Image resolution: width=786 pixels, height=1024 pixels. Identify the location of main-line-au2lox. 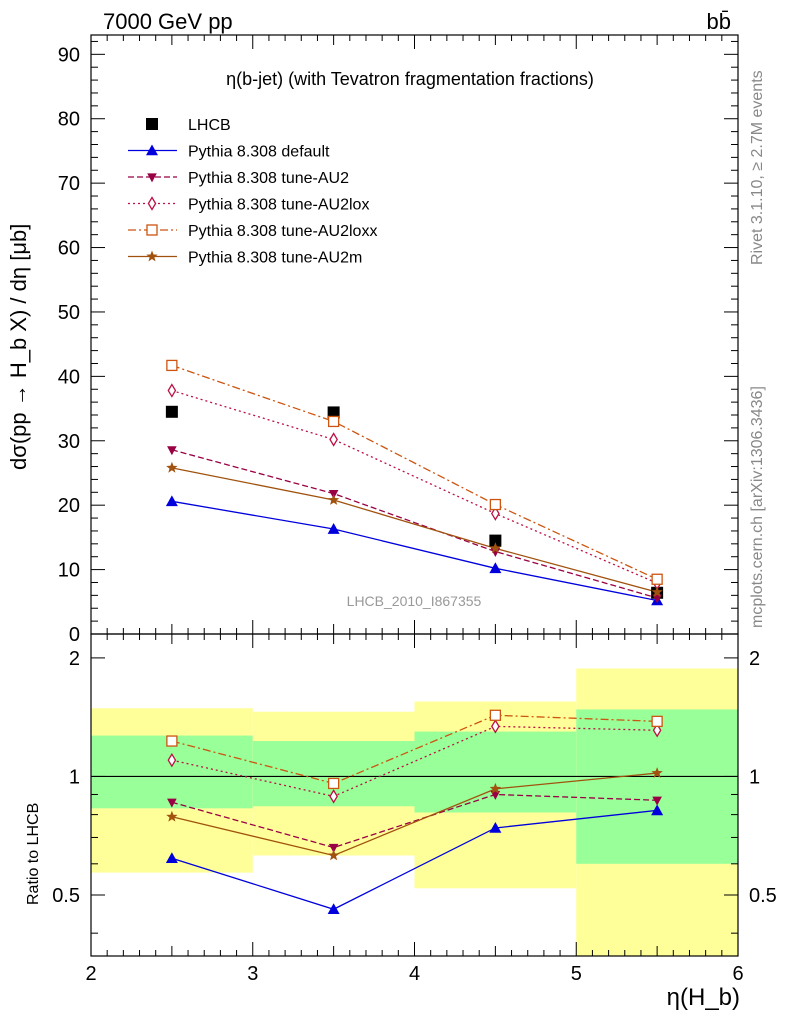
(414, 486).